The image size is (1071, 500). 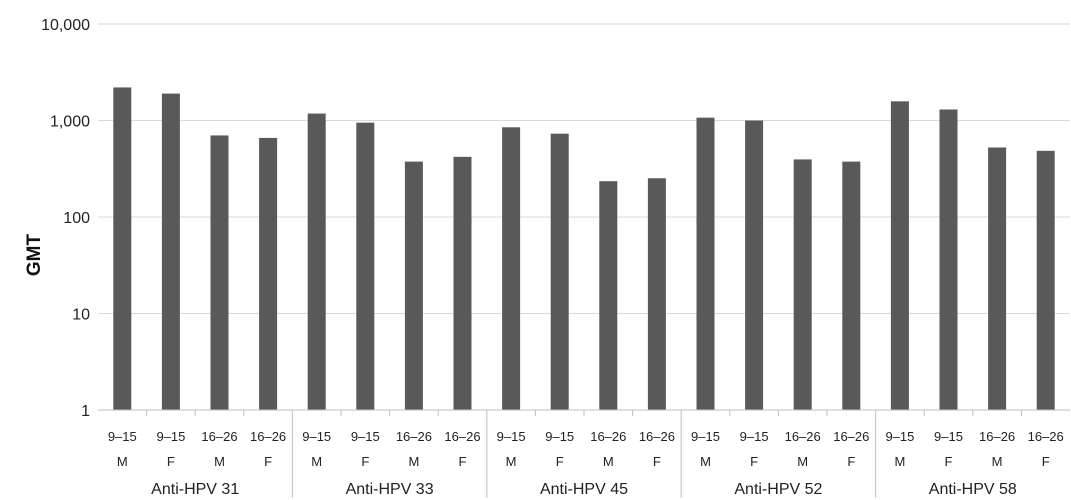 What do you see at coordinates (34, 255) in the screenshot?
I see `y-axis-label: GMT` at bounding box center [34, 255].